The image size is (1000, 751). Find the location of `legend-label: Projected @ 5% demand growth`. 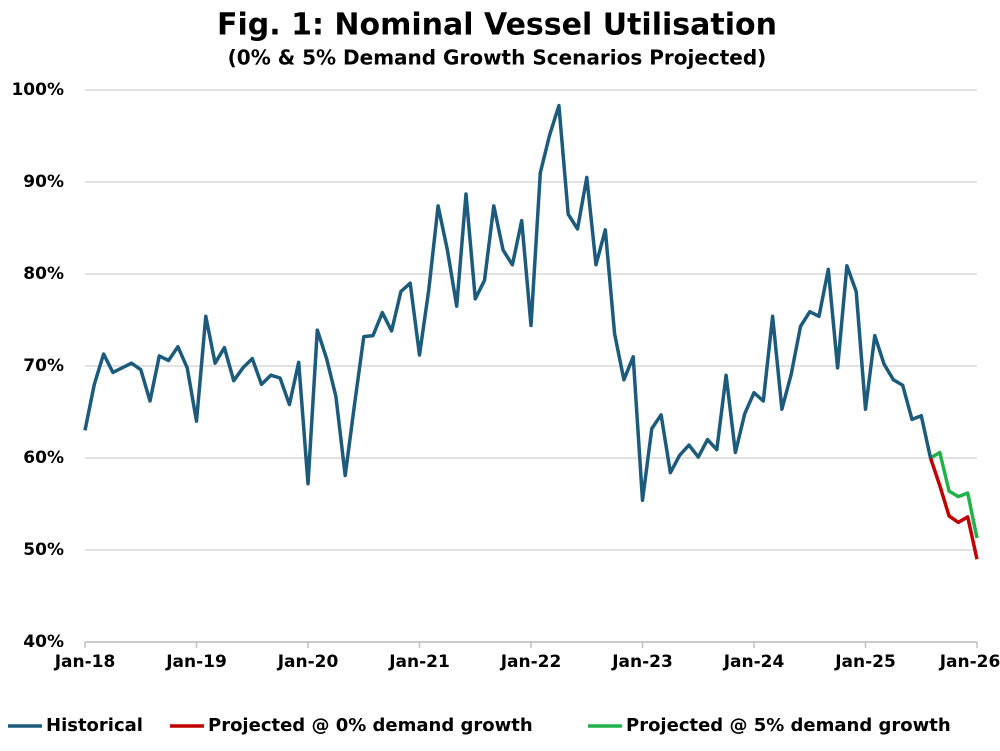

legend-label: Projected @ 5% demand growth is located at coordinates (788, 725).